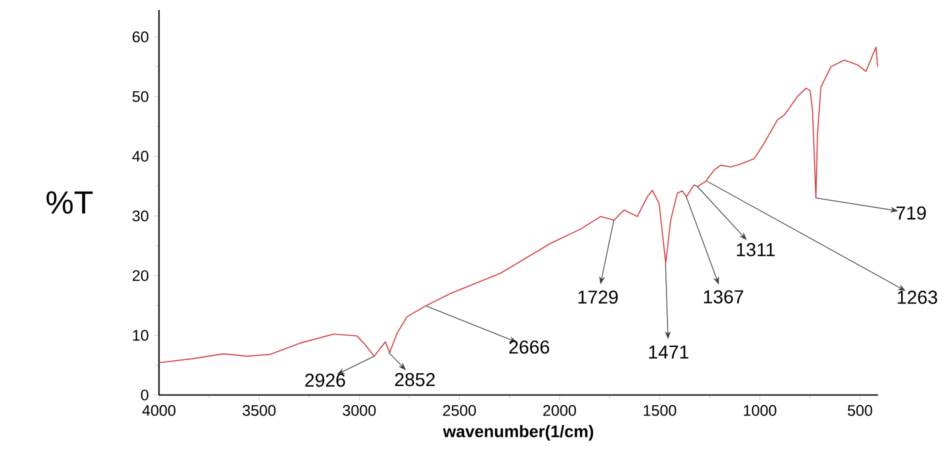 This screenshot has width=952, height=461. I want to click on x-tick-label: 500, so click(860, 410).